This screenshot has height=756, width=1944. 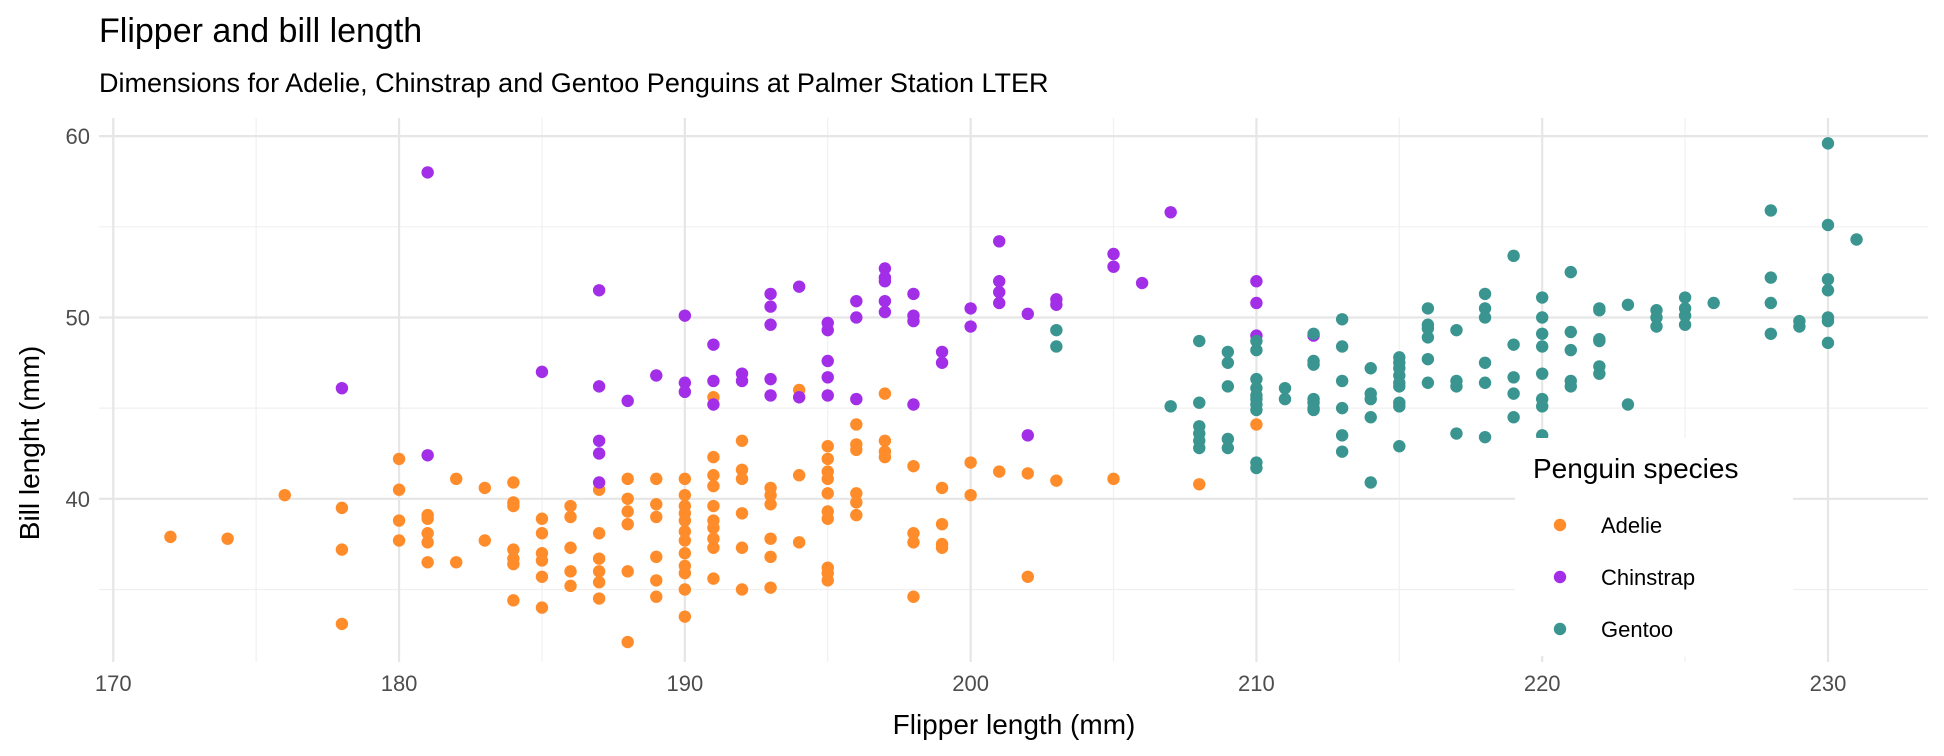 What do you see at coordinates (1635, 468) in the screenshot?
I see `legend-title: Penguin species` at bounding box center [1635, 468].